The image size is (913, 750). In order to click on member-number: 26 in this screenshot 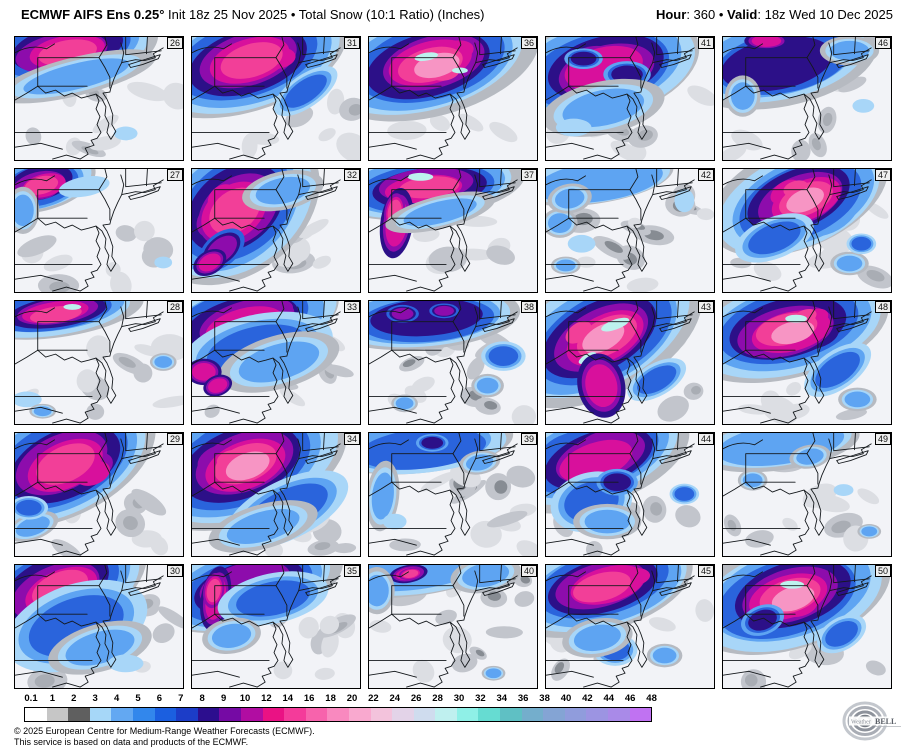, I will do `click(174, 43)`.